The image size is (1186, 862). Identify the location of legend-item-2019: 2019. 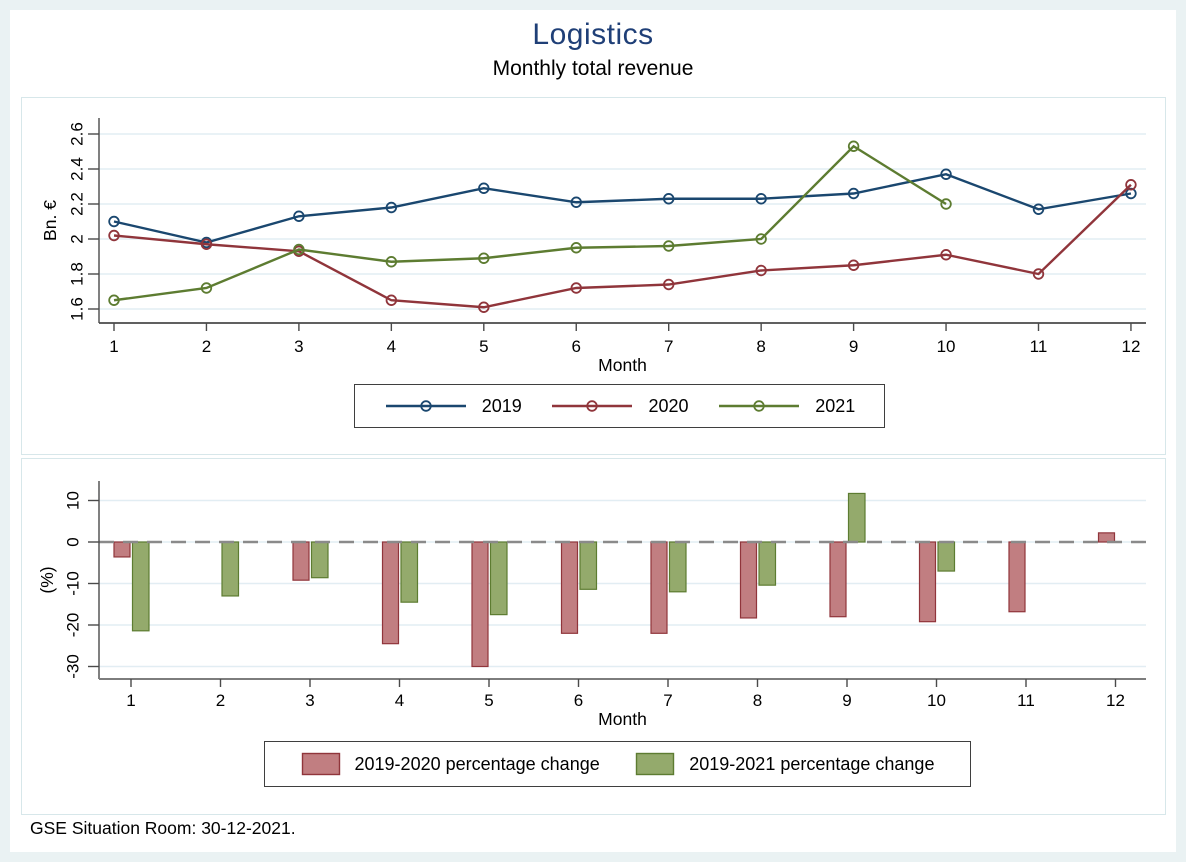
(453, 406).